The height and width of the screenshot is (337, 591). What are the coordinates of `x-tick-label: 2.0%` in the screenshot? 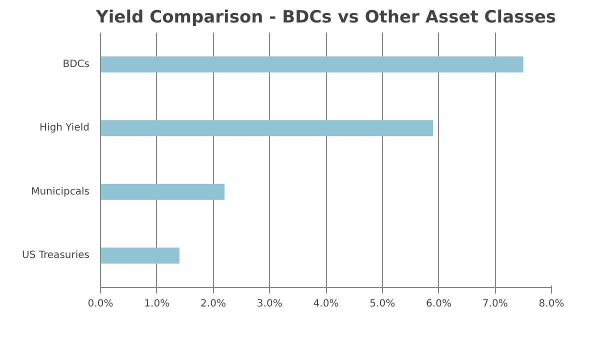 It's located at (213, 304).